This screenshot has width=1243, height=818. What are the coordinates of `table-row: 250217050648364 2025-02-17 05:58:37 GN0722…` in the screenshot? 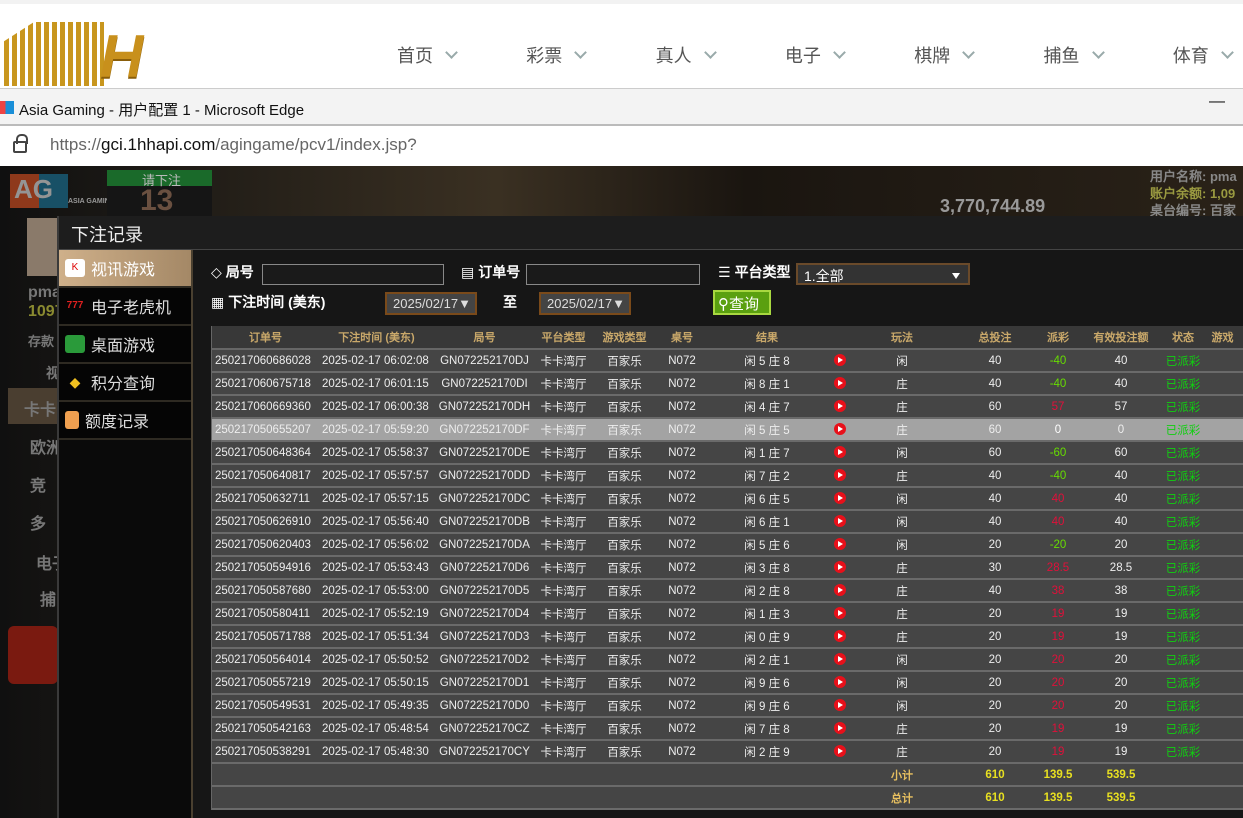 It's located at (727, 453).